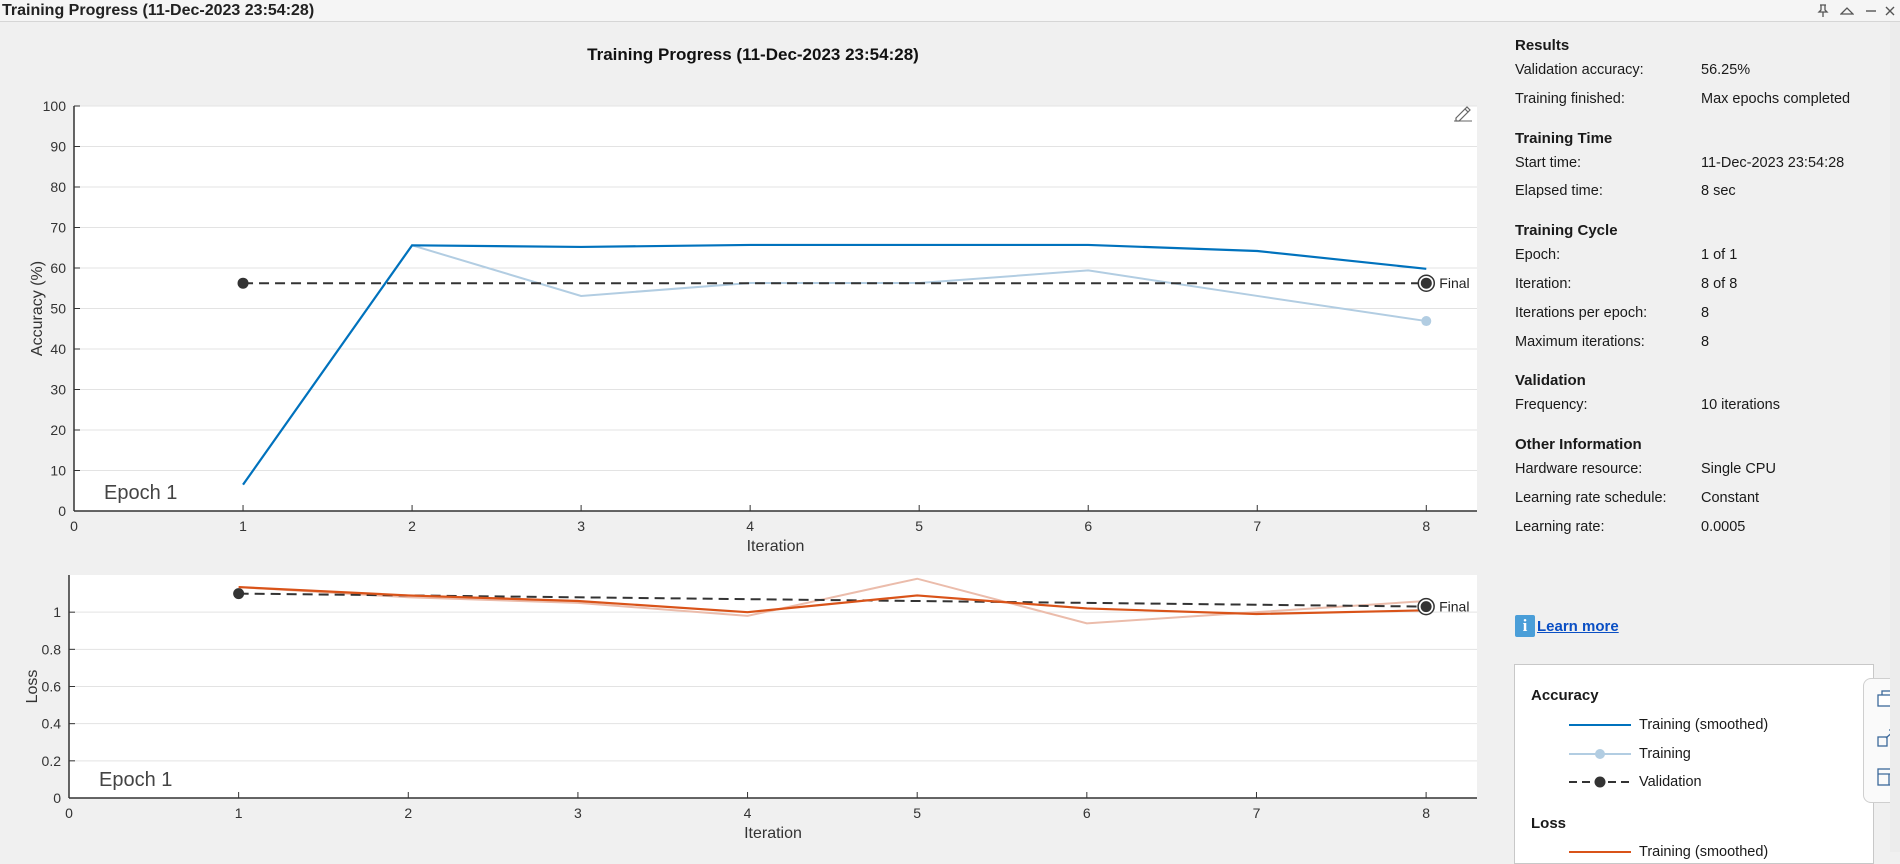 The height and width of the screenshot is (864, 1900). I want to click on info-key: Iterations per epoch:, so click(1581, 312).